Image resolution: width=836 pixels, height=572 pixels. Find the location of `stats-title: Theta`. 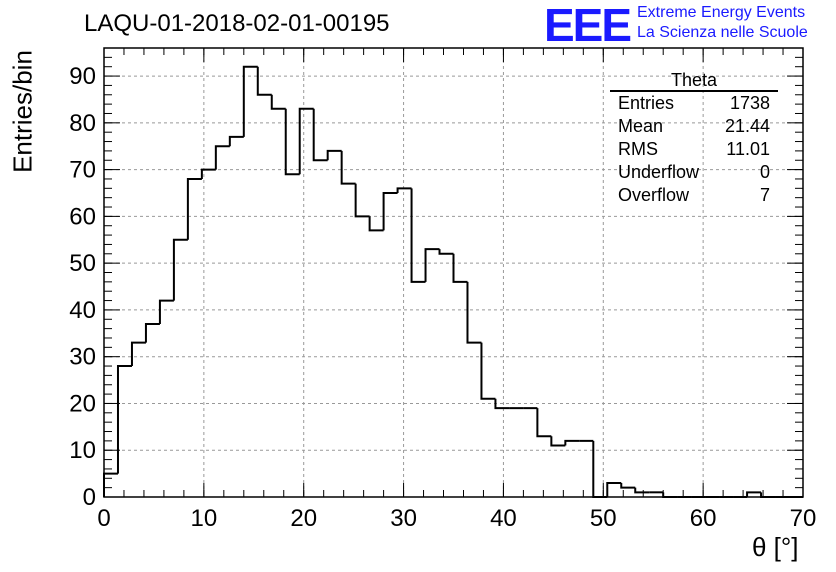

stats-title: Theta is located at coordinates (694, 81).